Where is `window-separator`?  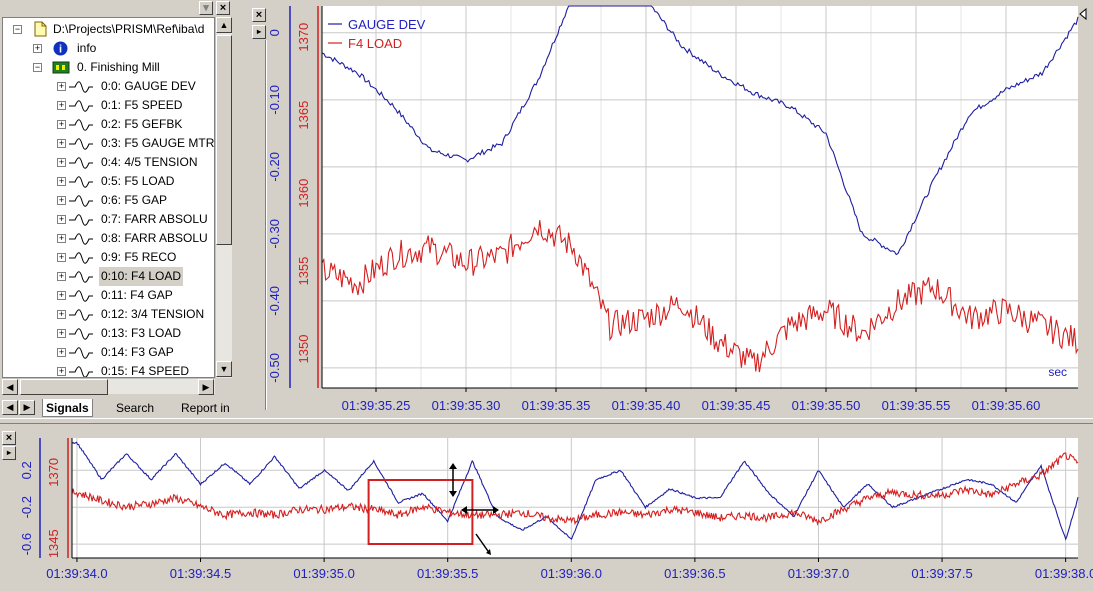 window-separator is located at coordinates (546, 421).